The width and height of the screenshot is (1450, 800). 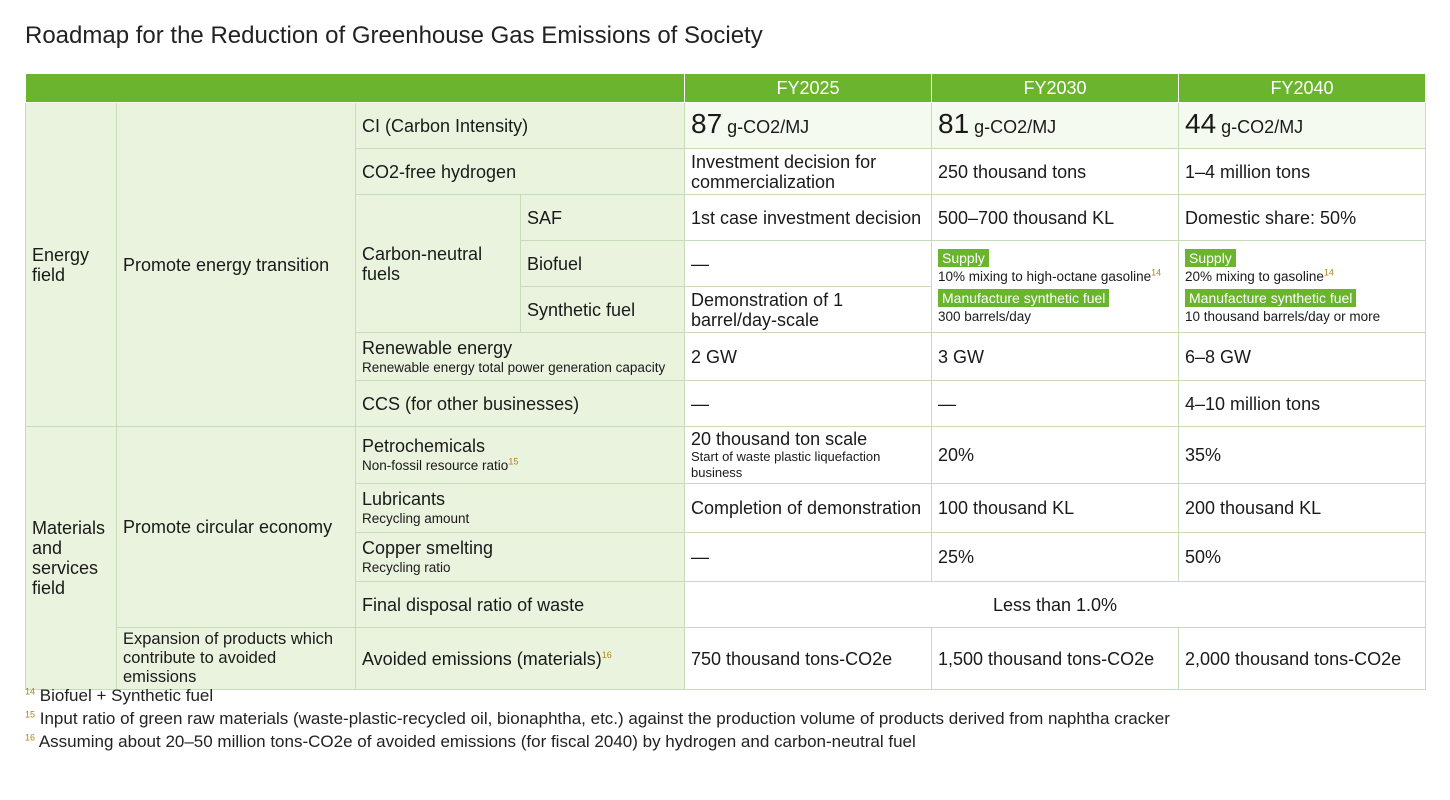 What do you see at coordinates (520, 604) in the screenshot?
I see `row-label-waste: Final disposal ratio of waste` at bounding box center [520, 604].